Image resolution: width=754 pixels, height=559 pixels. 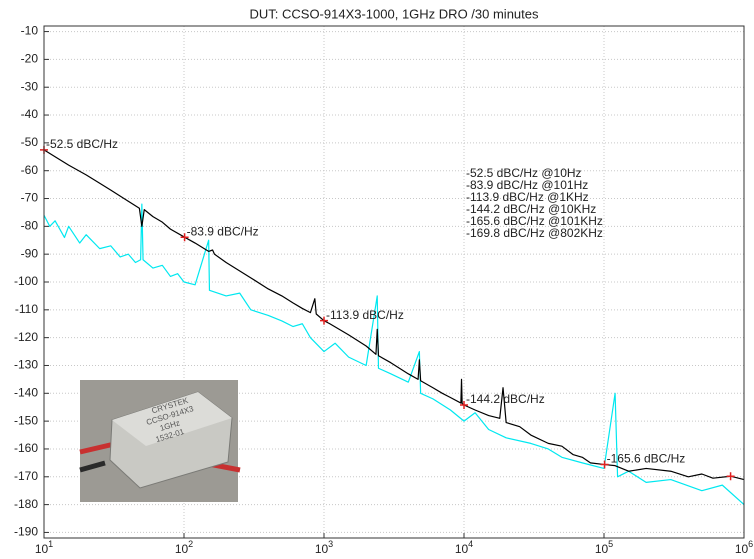 I want to click on info-line: -113.9 dBC/Hz @1KHz, so click(x=527, y=197).